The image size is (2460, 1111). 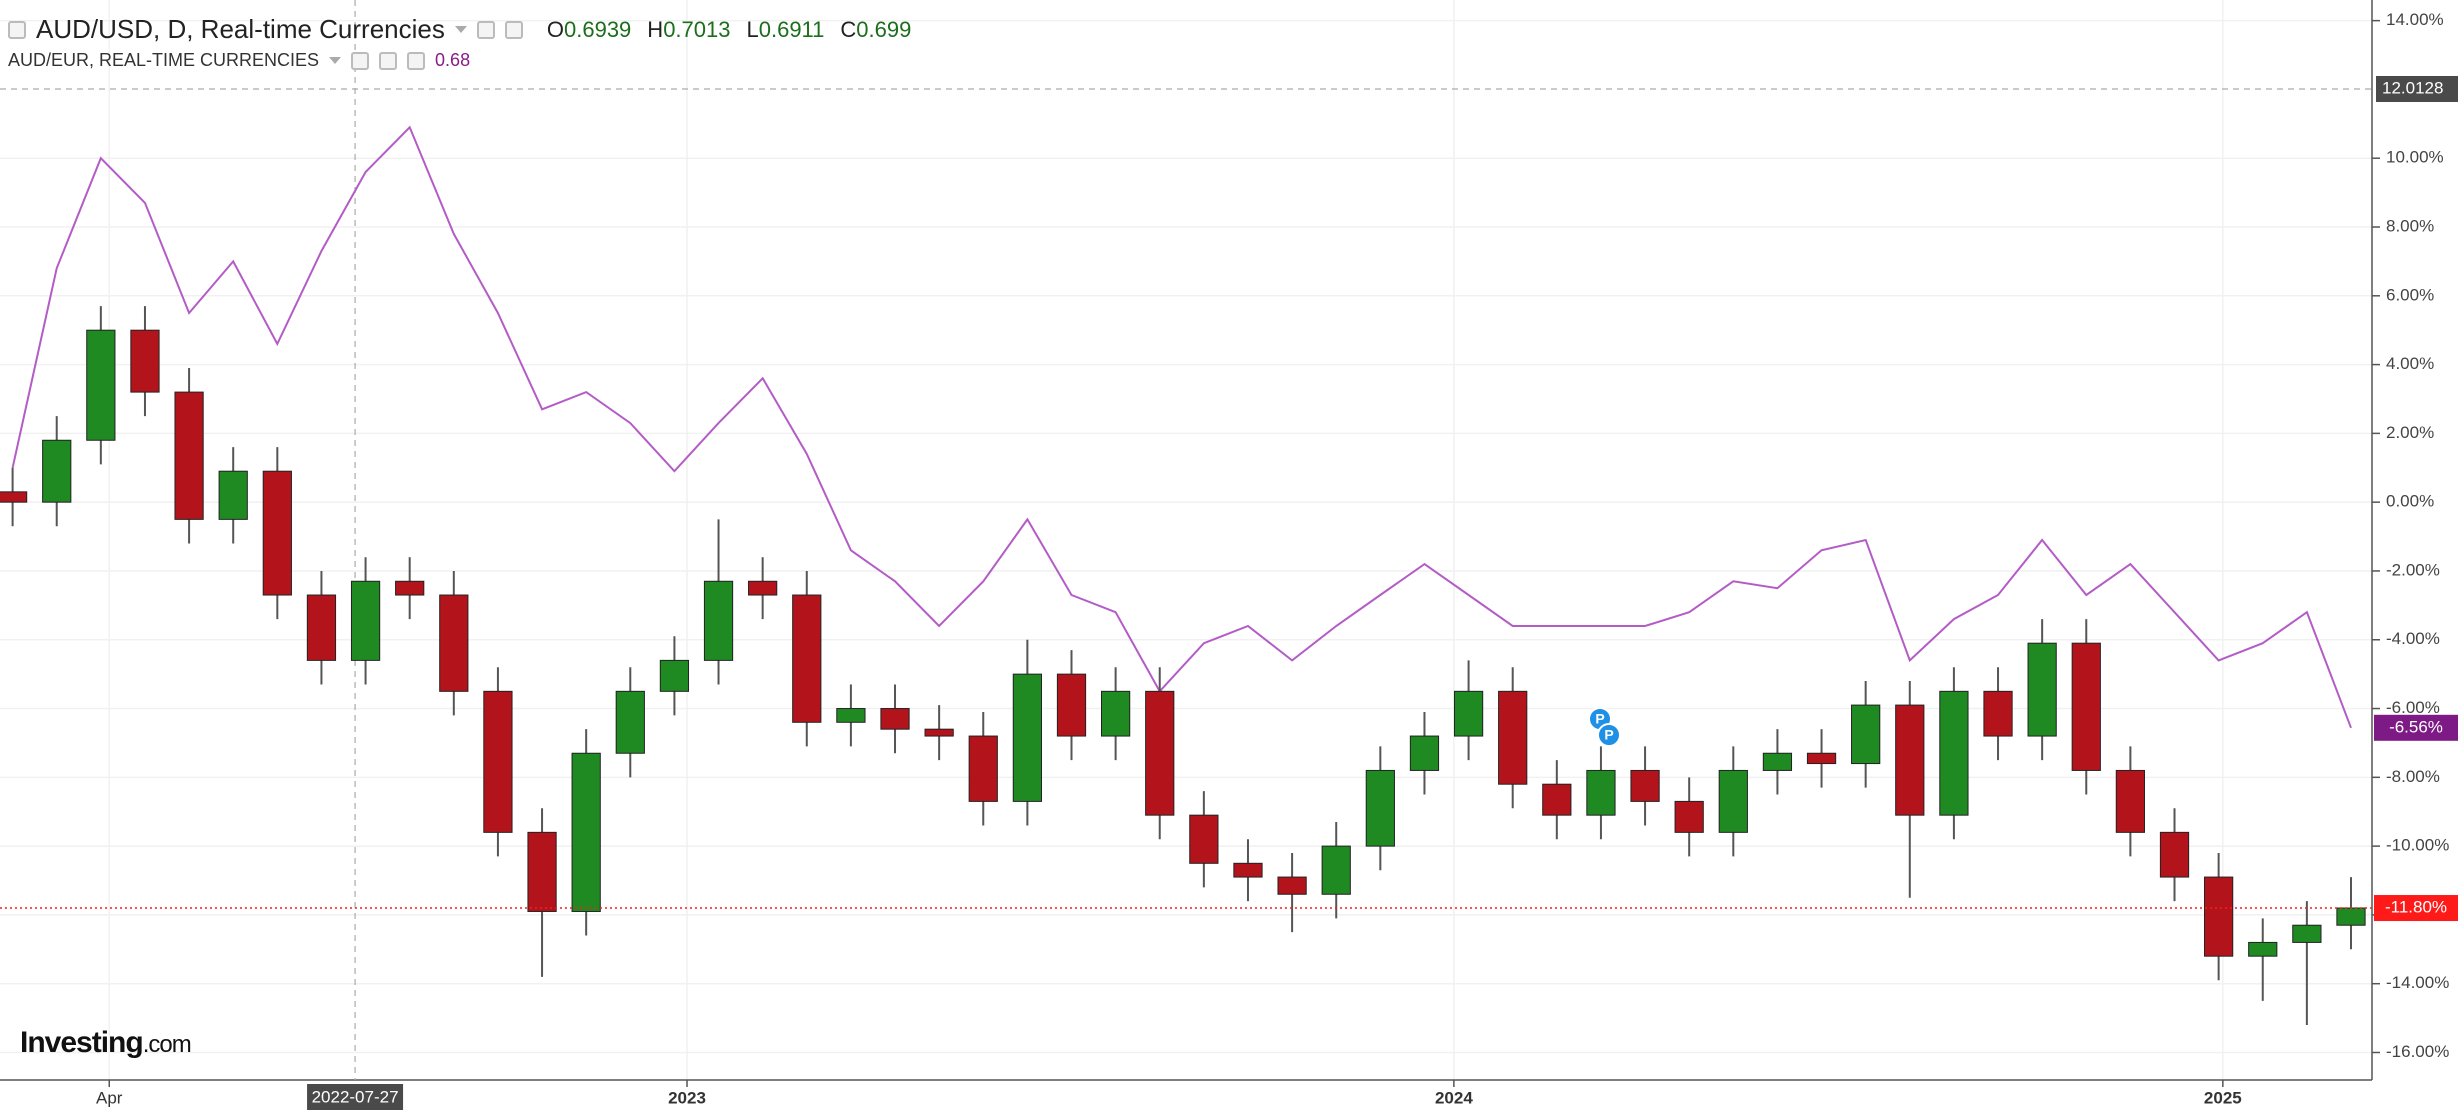 I want to click on x-tick-label: Apr, so click(x=109, y=1097).